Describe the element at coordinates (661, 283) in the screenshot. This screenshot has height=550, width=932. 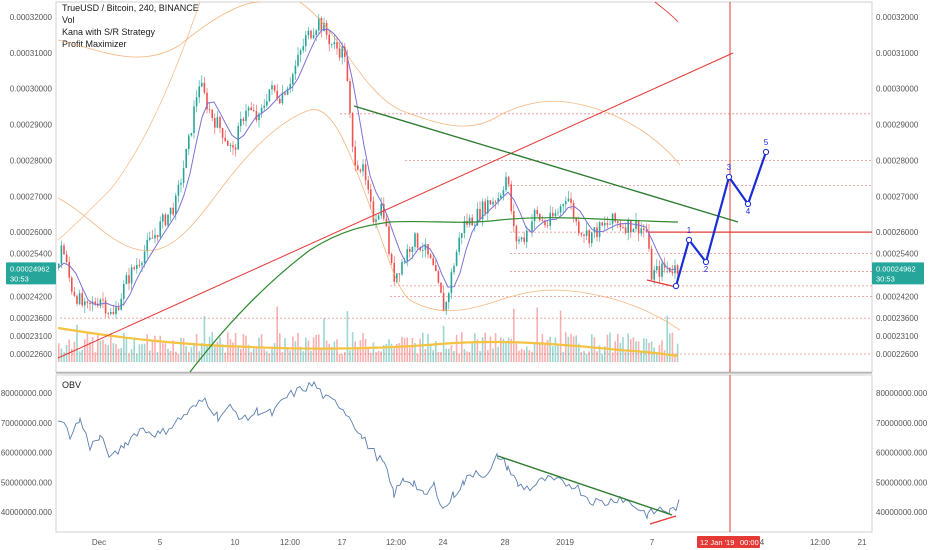
I see `divergence-line-price` at that location.